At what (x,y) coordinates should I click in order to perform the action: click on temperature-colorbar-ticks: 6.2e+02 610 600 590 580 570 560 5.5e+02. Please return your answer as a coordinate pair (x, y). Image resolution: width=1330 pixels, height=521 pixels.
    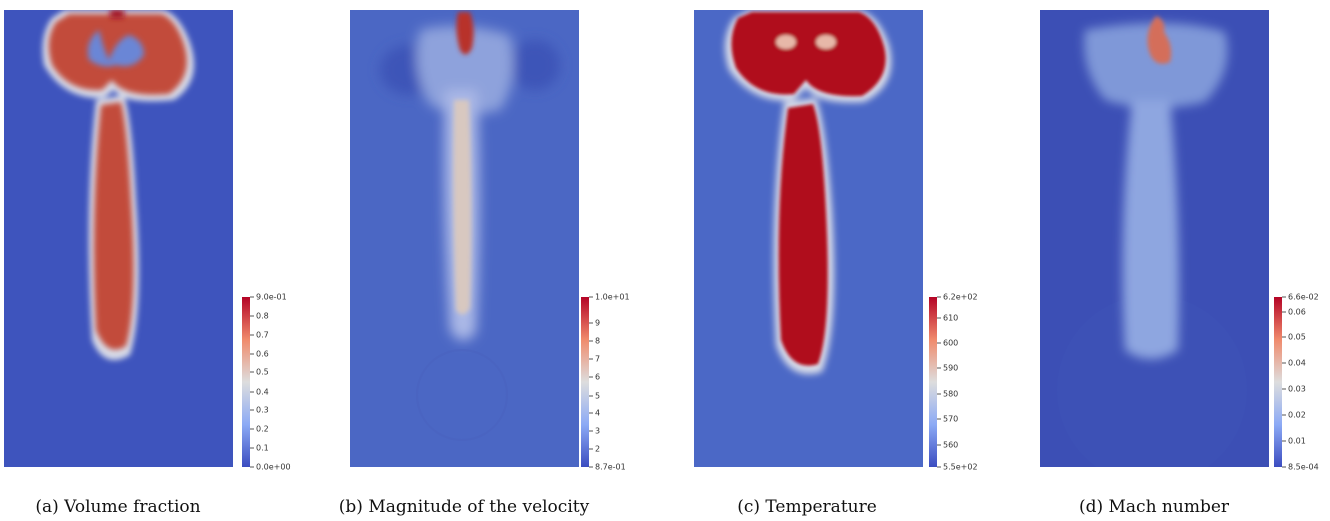
    Looking at the image, I should click on (967, 382).